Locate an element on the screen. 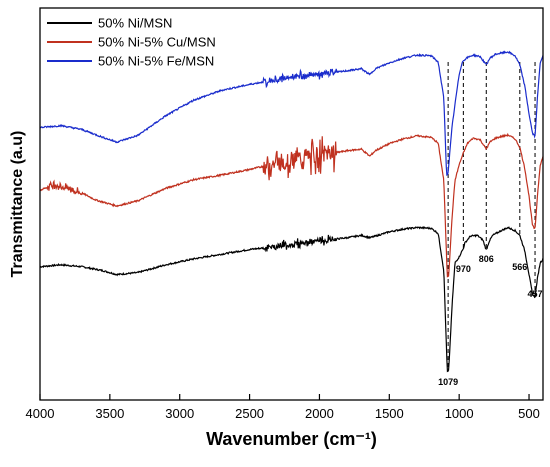 The image size is (550, 467). legend-label: 50% Ni/MSN is located at coordinates (135, 23).